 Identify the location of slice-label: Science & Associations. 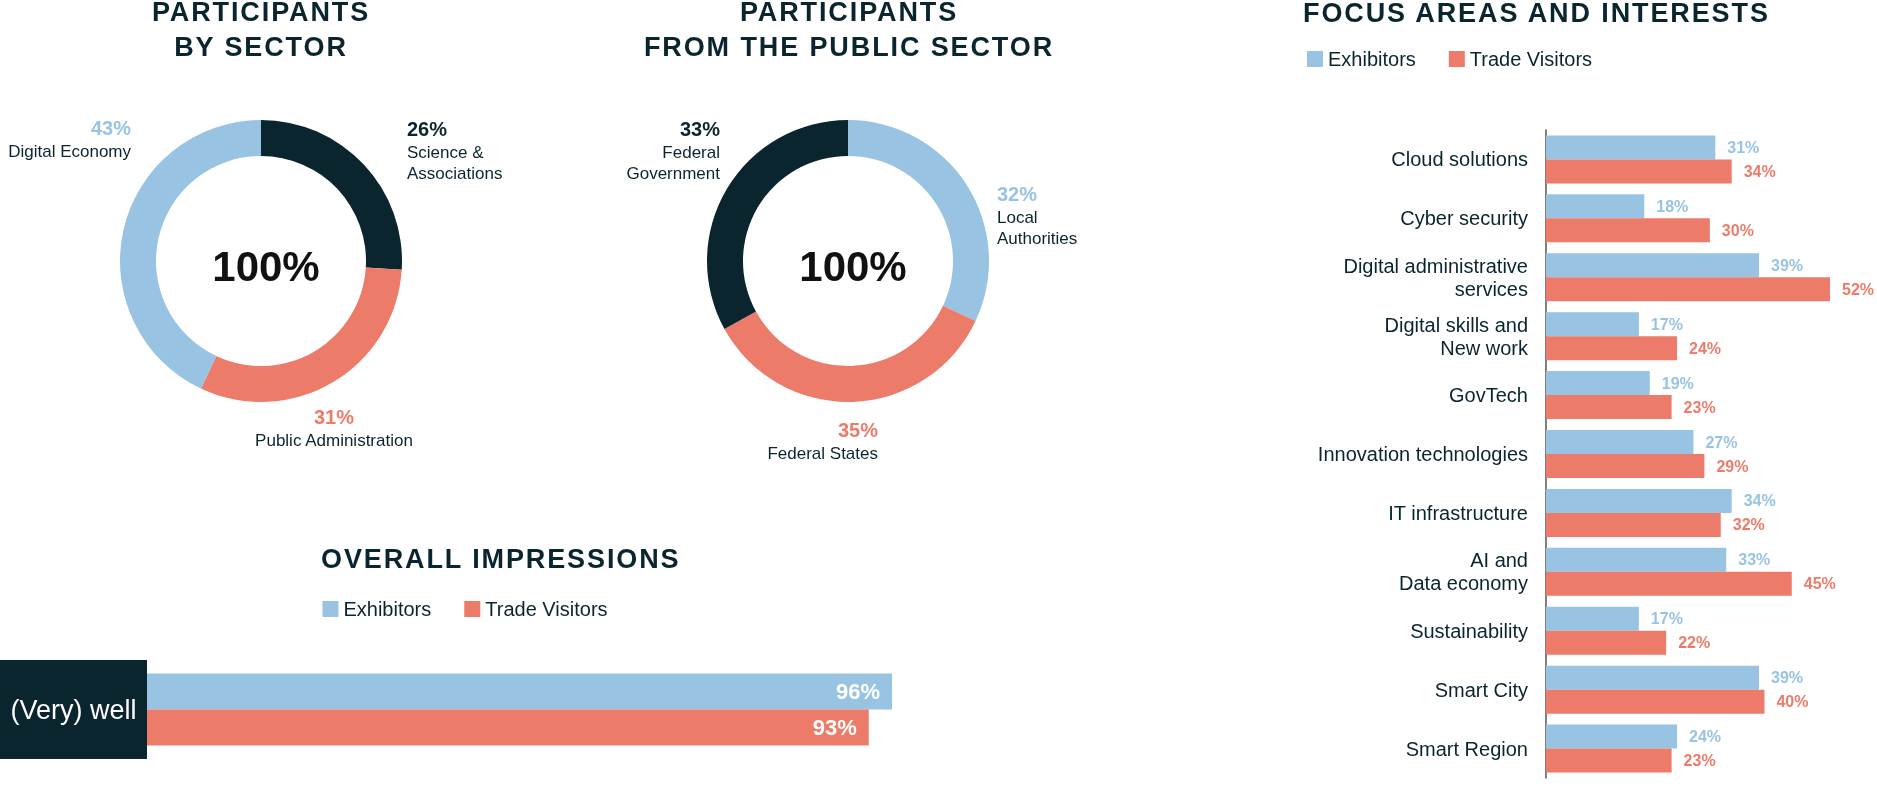
(455, 163).